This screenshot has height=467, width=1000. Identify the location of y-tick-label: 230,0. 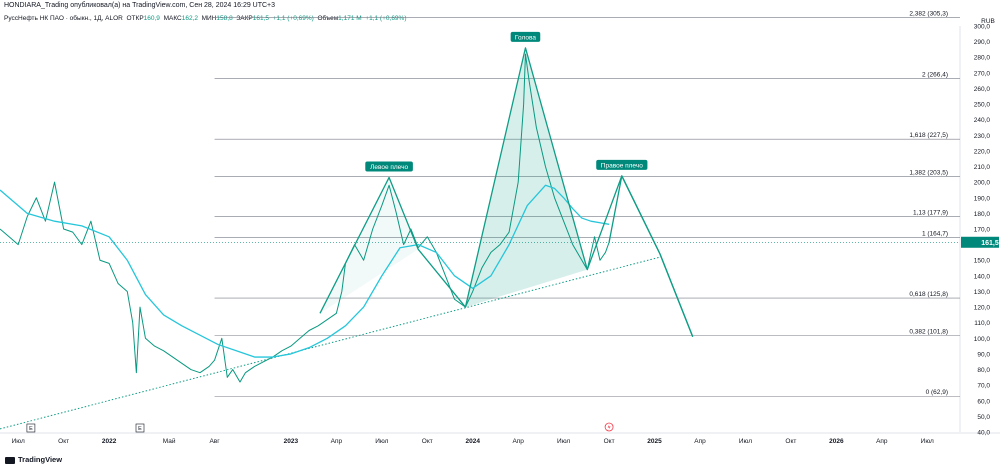
(982, 136).